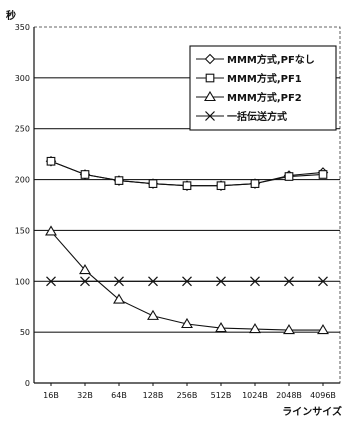 This screenshot has height=422, width=345. Describe the element at coordinates (263, 88) in the screenshot. I see `legend: MMM方式,PFなし MMM方式,PF1 MMM方式,PF2 一括伝送方式` at that location.